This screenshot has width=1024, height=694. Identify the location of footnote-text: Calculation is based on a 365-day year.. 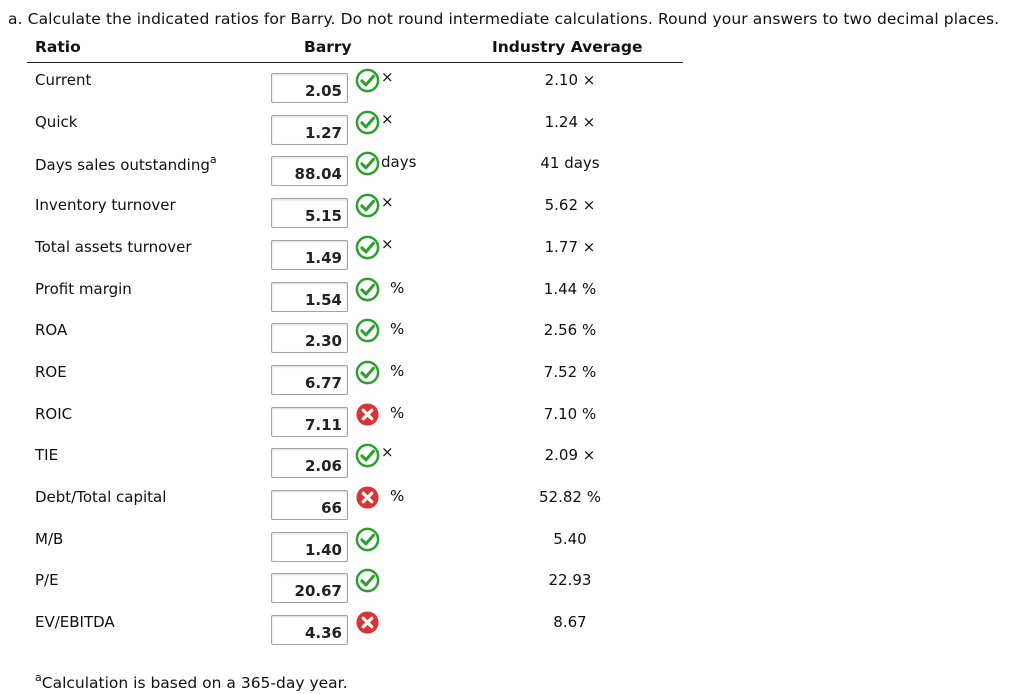
(194, 683).